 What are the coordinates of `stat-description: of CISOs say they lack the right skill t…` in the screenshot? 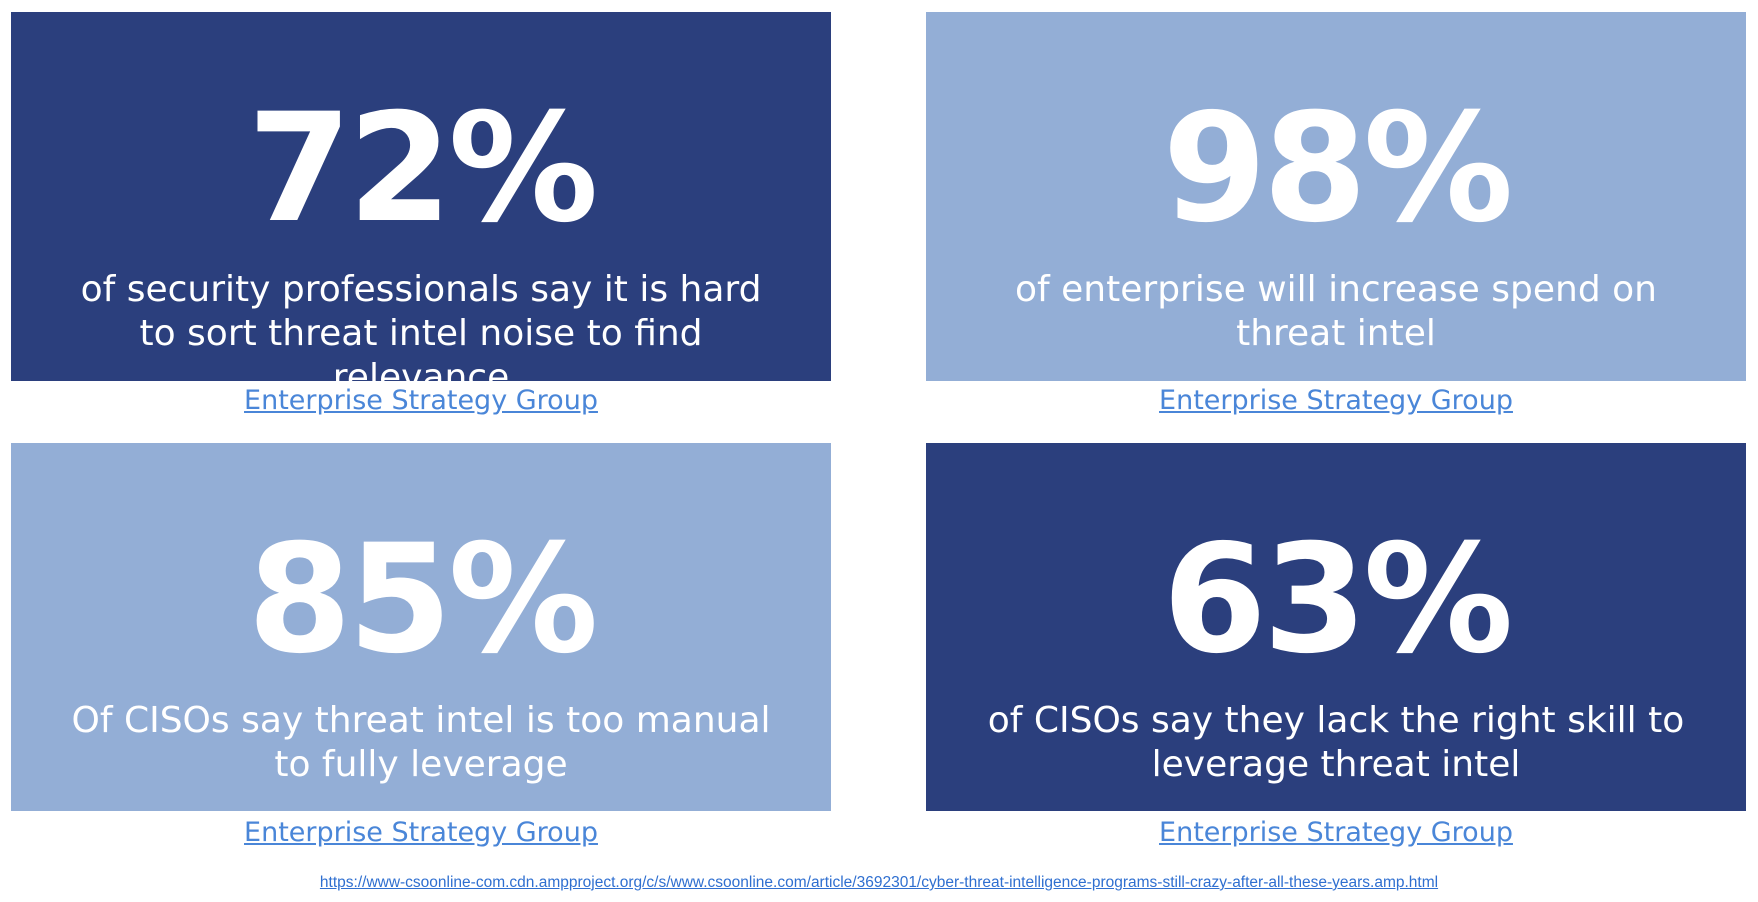 It's located at (1336, 742).